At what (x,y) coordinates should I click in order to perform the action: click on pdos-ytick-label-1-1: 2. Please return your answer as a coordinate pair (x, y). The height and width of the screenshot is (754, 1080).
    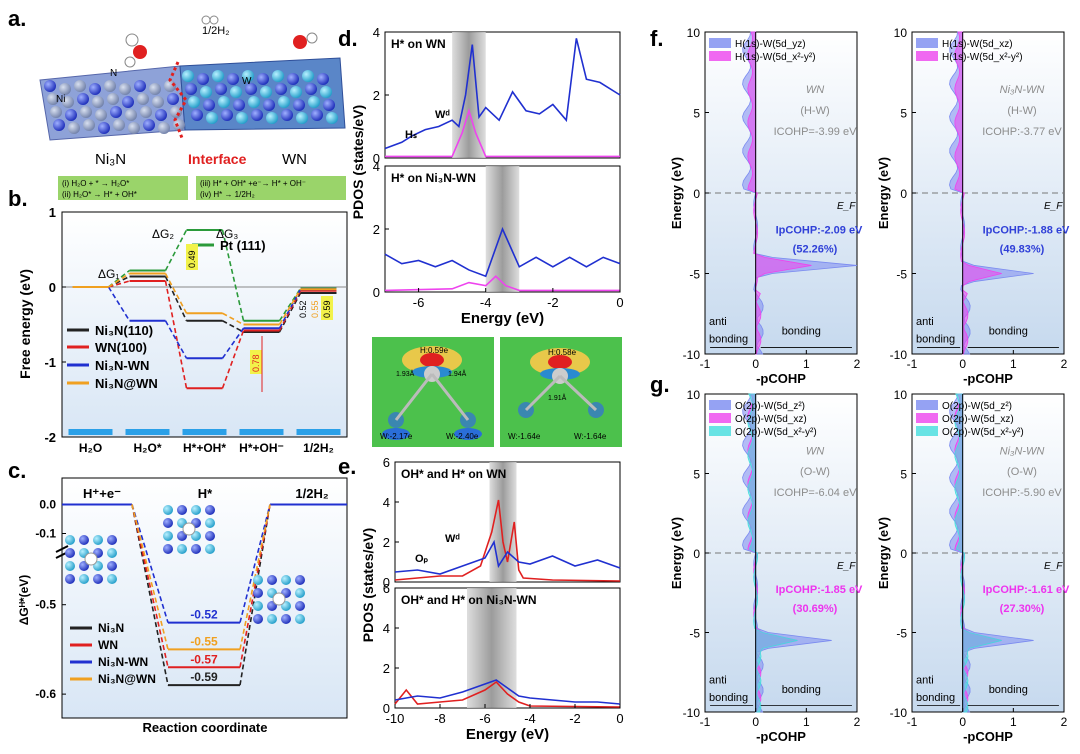
    Looking at the image, I should click on (376, 229).